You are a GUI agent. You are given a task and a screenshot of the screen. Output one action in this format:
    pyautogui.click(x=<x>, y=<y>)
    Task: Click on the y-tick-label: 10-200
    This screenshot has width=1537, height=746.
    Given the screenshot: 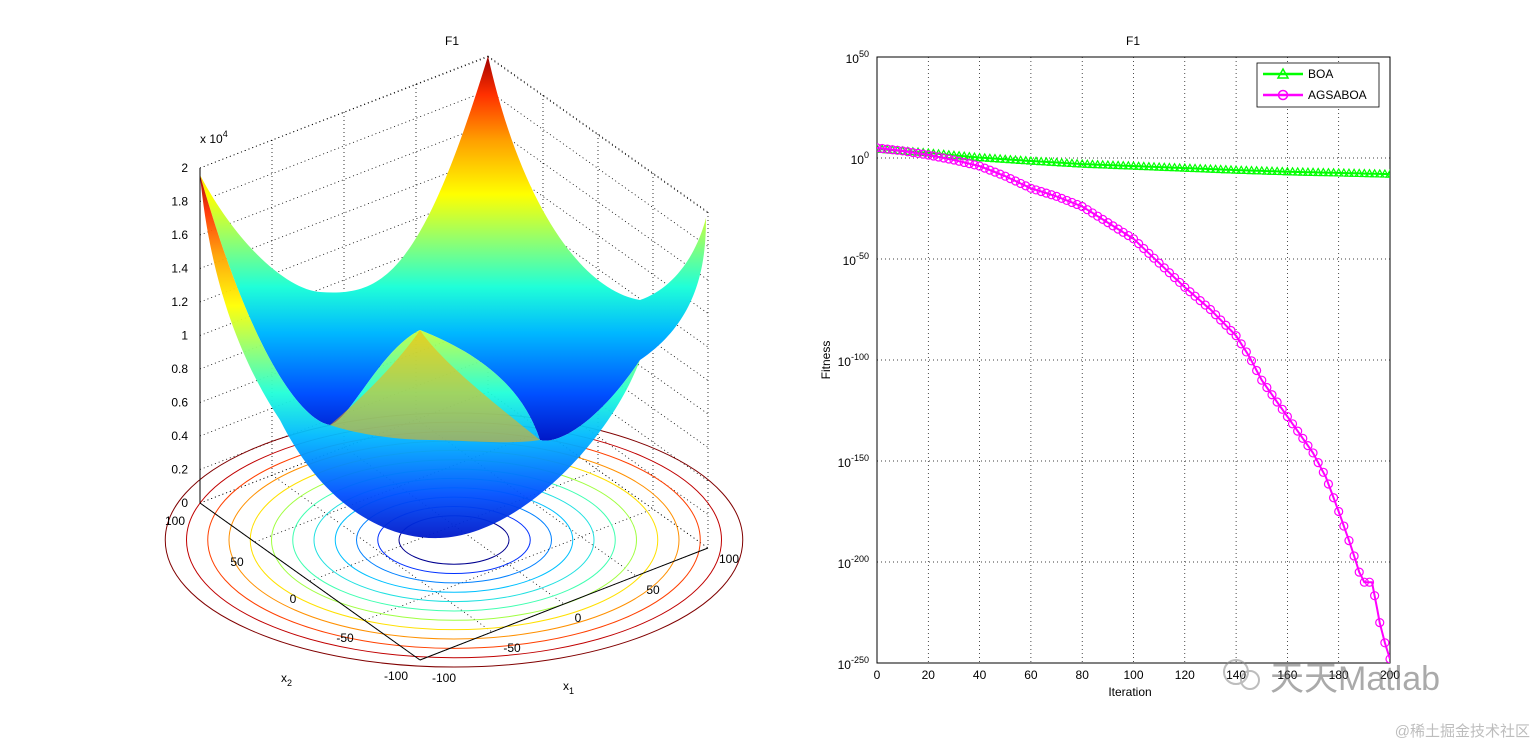 What is the action you would take?
    pyautogui.click(x=853, y=562)
    